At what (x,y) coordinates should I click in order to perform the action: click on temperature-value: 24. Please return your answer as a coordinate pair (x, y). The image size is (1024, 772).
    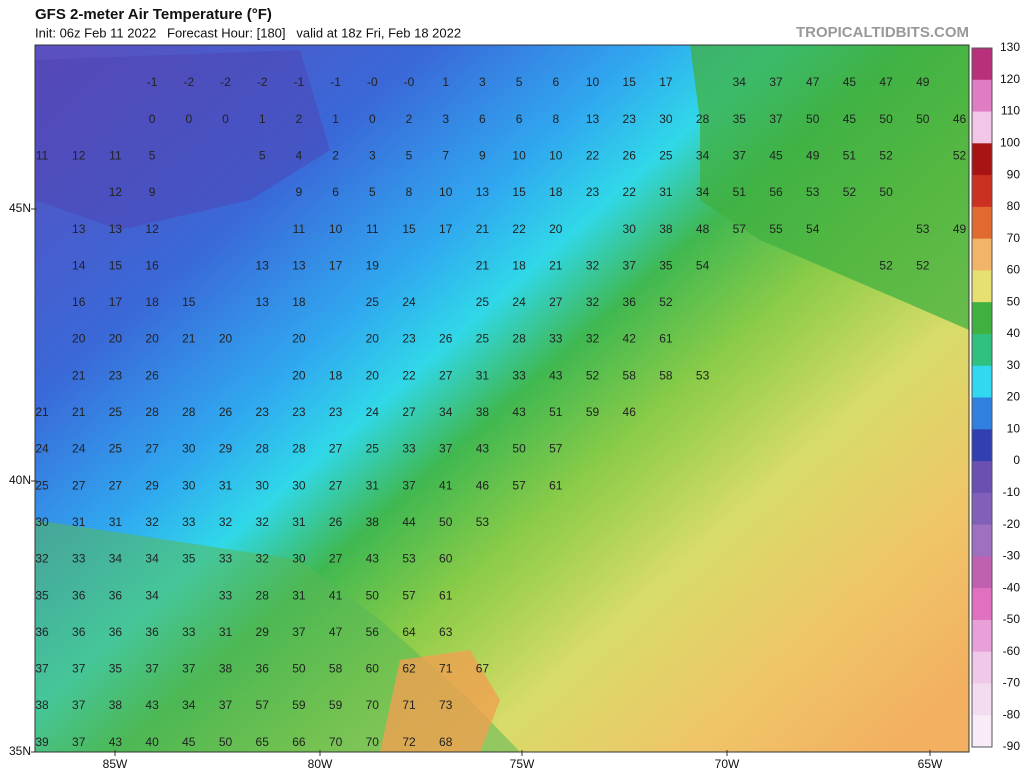
    Looking at the image, I should click on (79, 449).